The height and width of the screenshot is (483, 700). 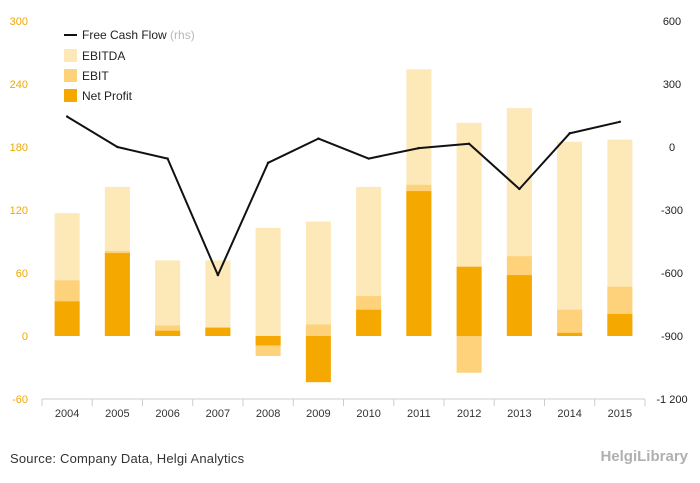 I want to click on left-axis-tick-label: 240, so click(x=19, y=85).